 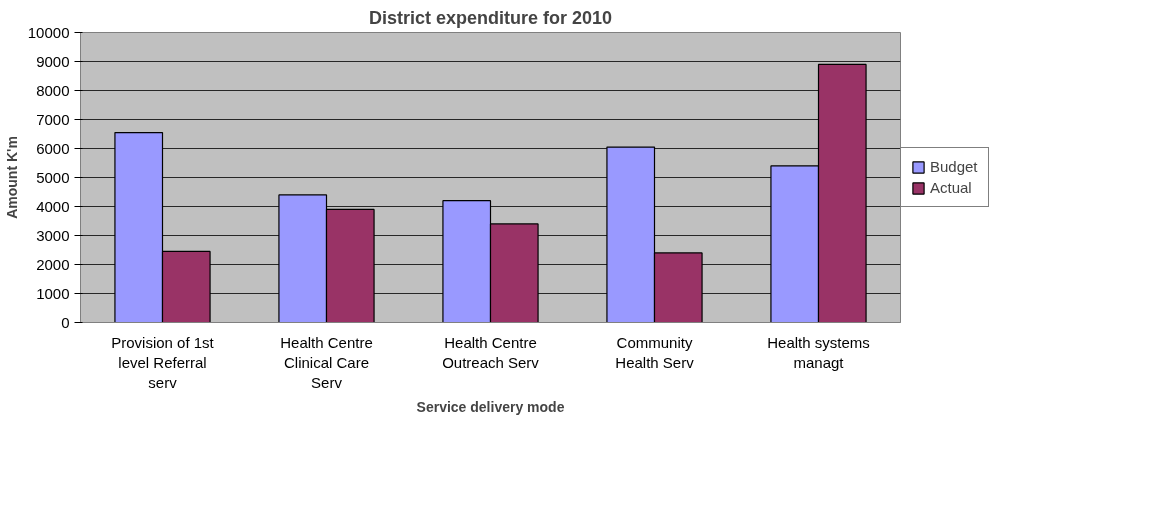 I want to click on y-tick-label: 4000, so click(x=53, y=206).